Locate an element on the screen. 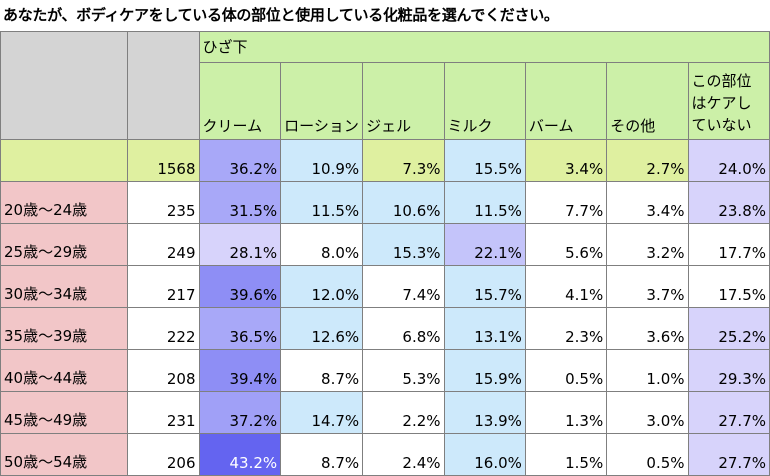 This screenshot has width=770, height=476. page-title: あなたが、ボディケアをしている体の部位と使用している化粧品を選んでください。 is located at coordinates (281, 15).